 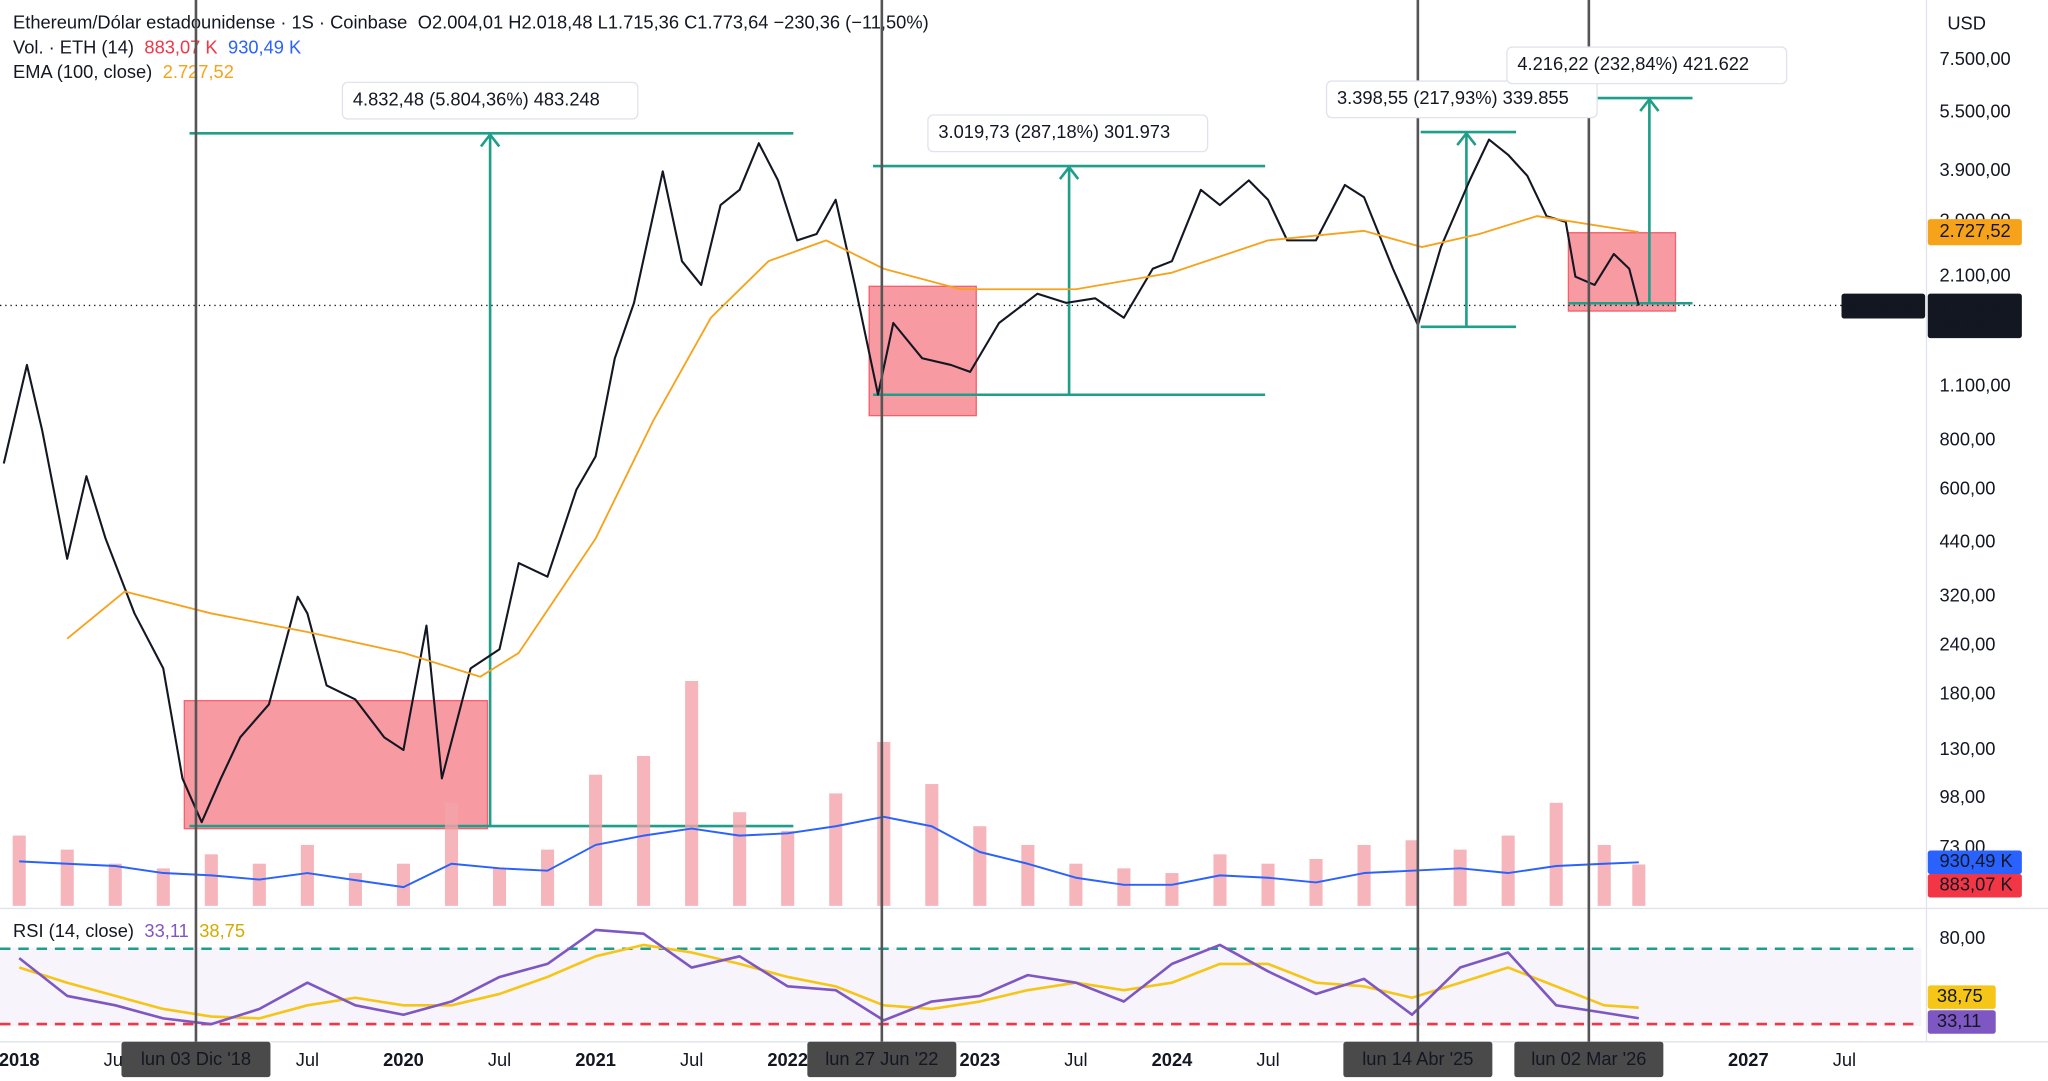 I want to click on symbol-tag, so click(x=1883, y=306).